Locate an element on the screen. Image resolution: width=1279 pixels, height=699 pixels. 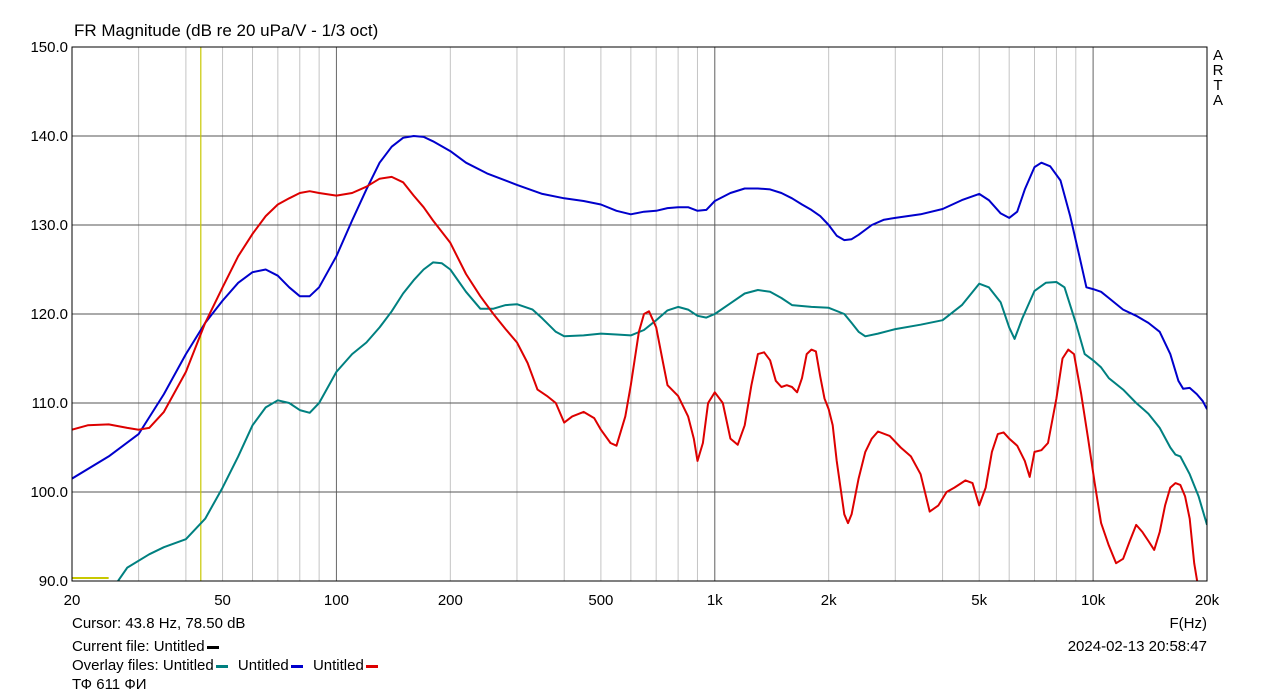
y-tick-labels: 90.0 100.0 110.0 120.0 130.0 140.0 150.0 is located at coordinates (49, 314).